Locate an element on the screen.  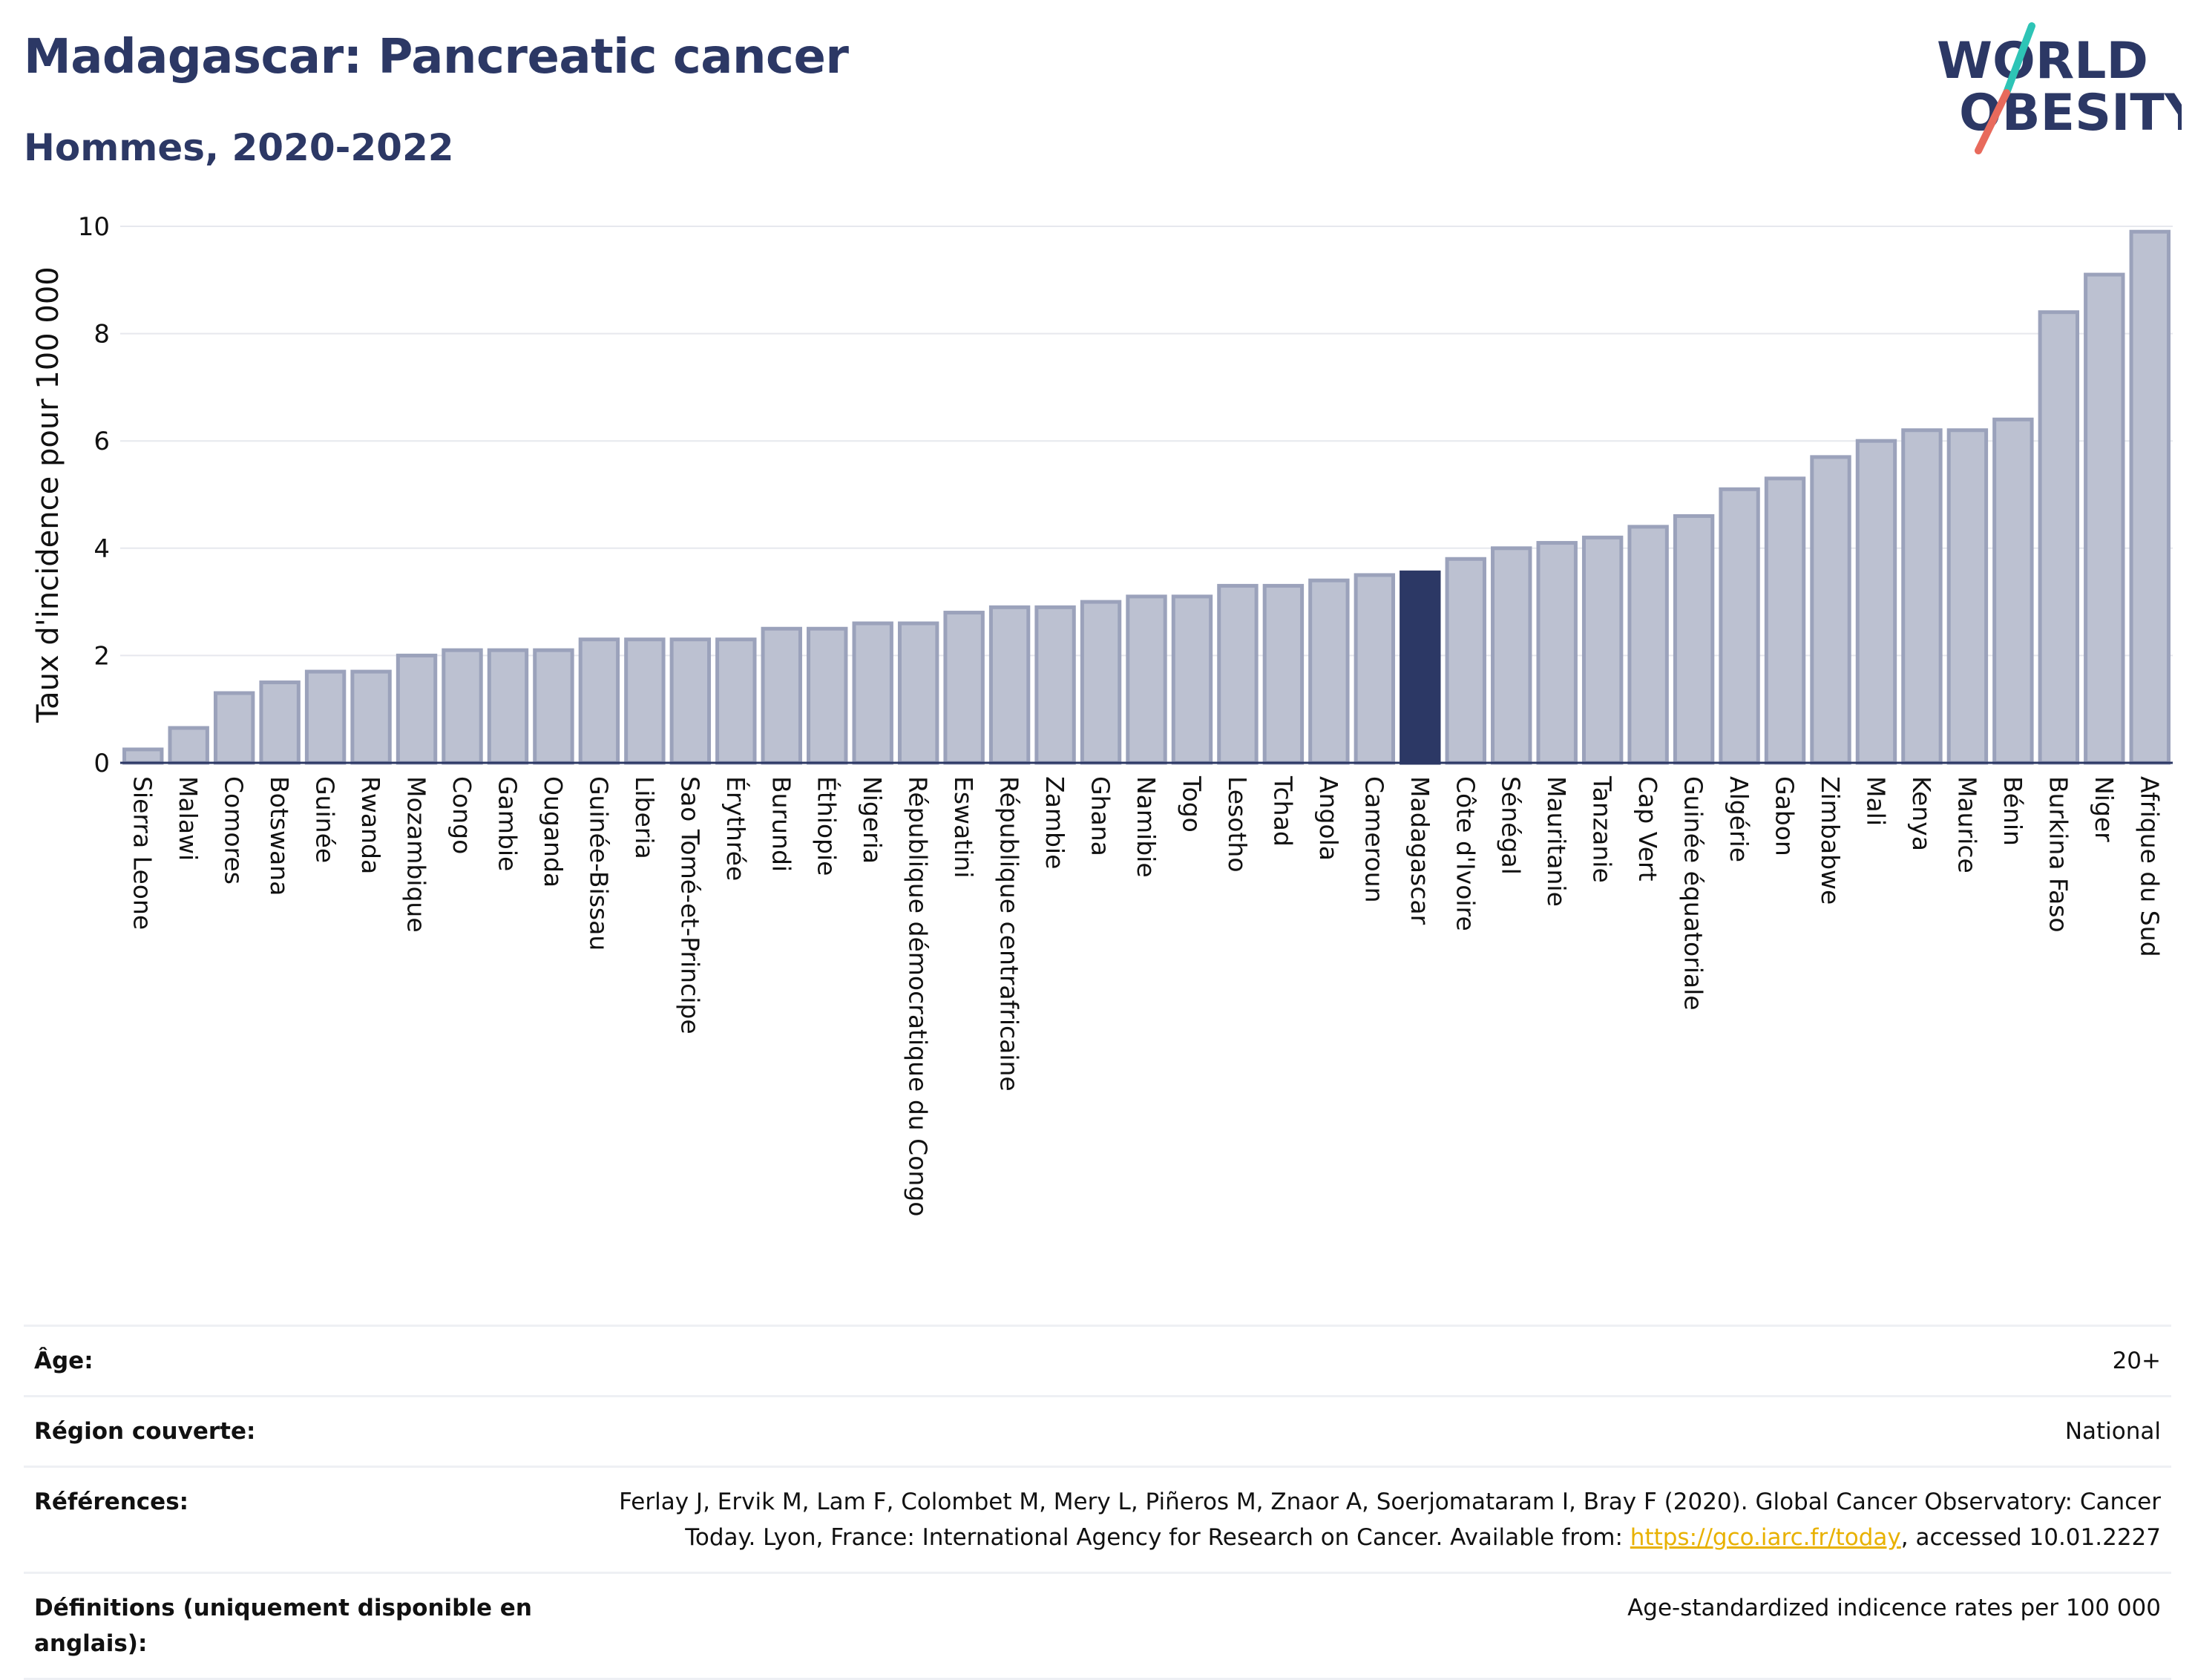
bar-gabon is located at coordinates (1785, 621).